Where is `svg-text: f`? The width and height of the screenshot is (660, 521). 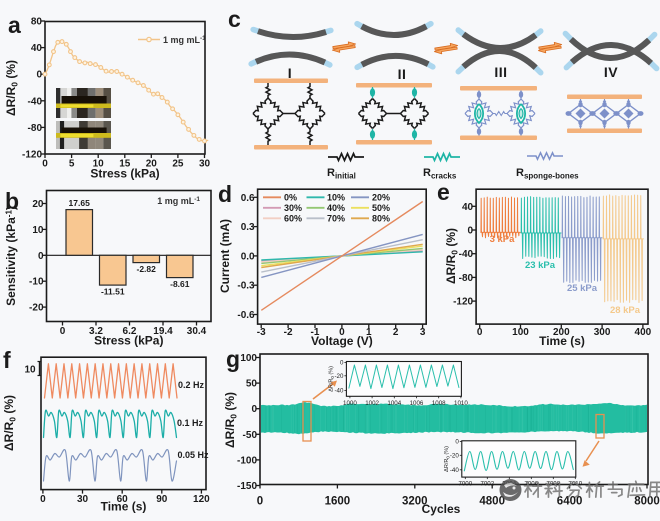 svg-text: f is located at coordinates (7, 360).